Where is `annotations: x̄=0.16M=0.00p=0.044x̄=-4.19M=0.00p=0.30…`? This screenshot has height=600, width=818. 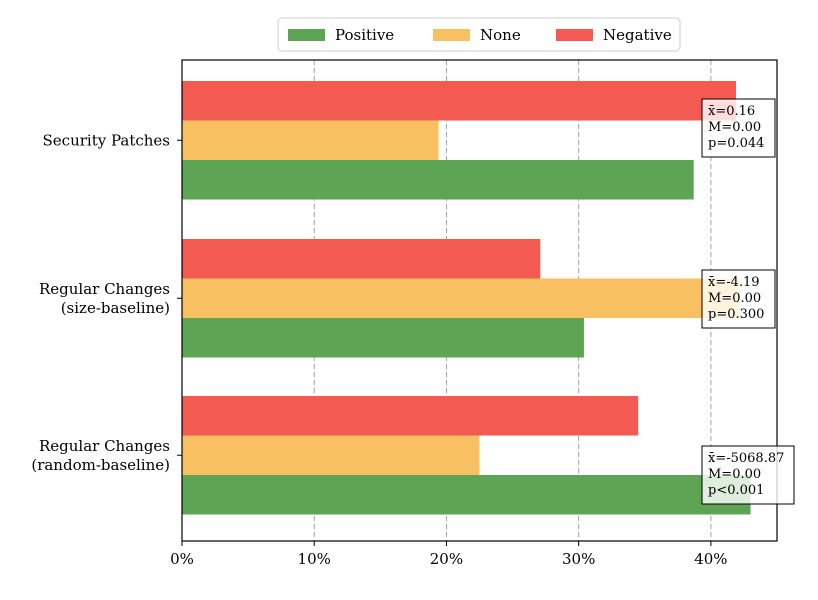
annotations: x̄=0.16M=0.00p=0.044x̄=-4.19M=0.00p=0.30… is located at coordinates (748, 301).